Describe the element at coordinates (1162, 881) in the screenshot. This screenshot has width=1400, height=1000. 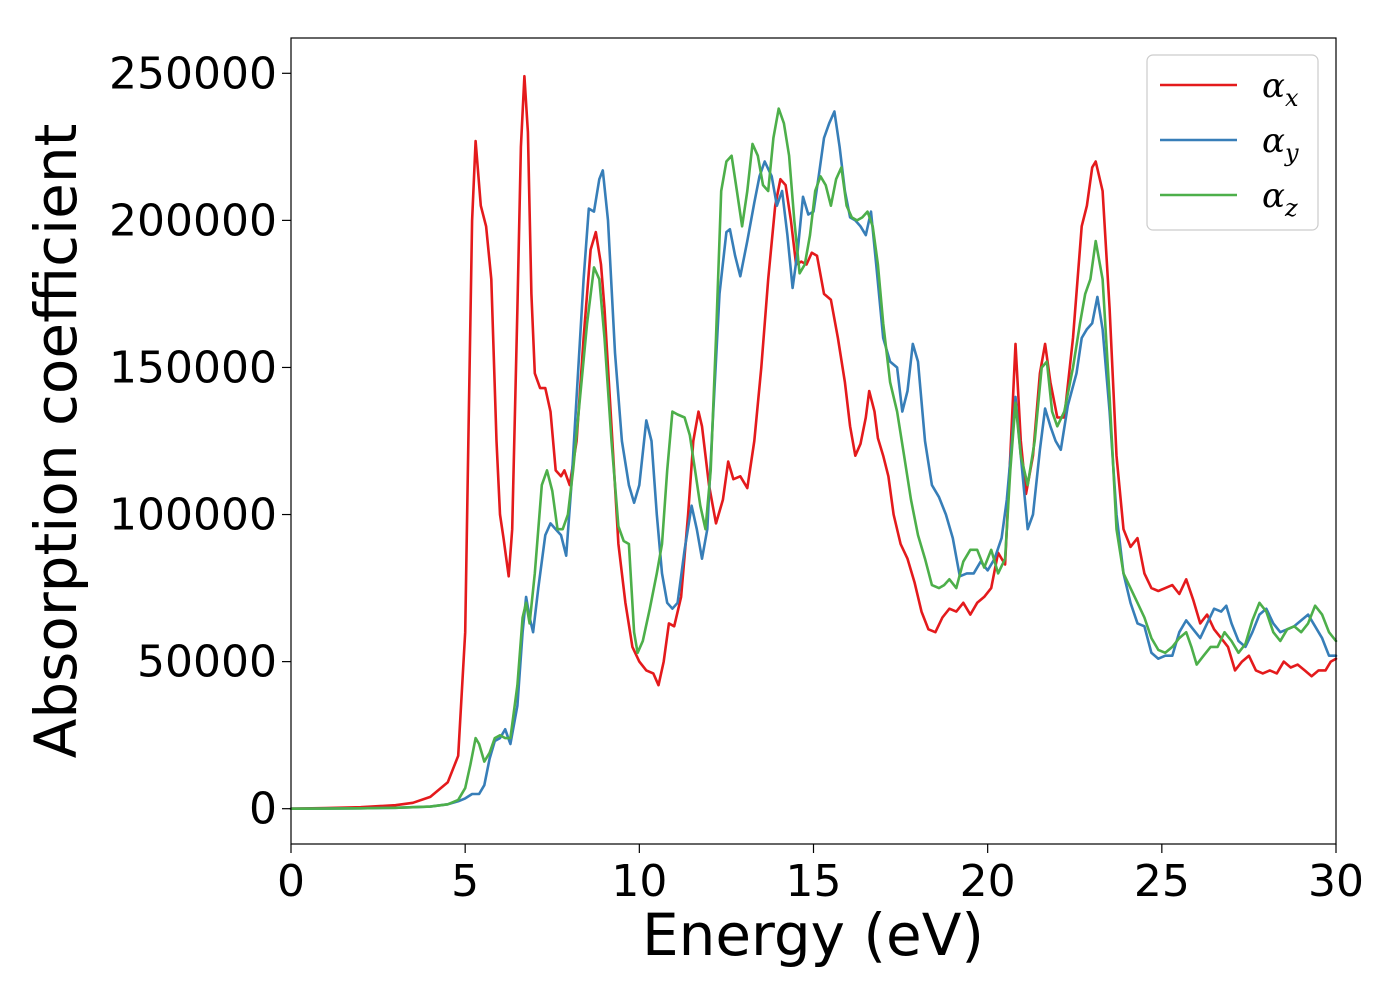
I see `x-tick-label: 25` at that location.